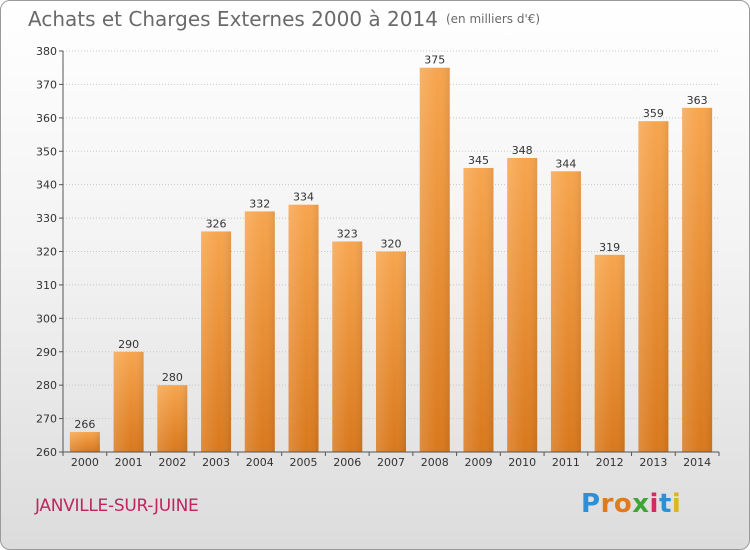 The height and width of the screenshot is (550, 750). I want to click on data-label-2001: 290, so click(128, 344).